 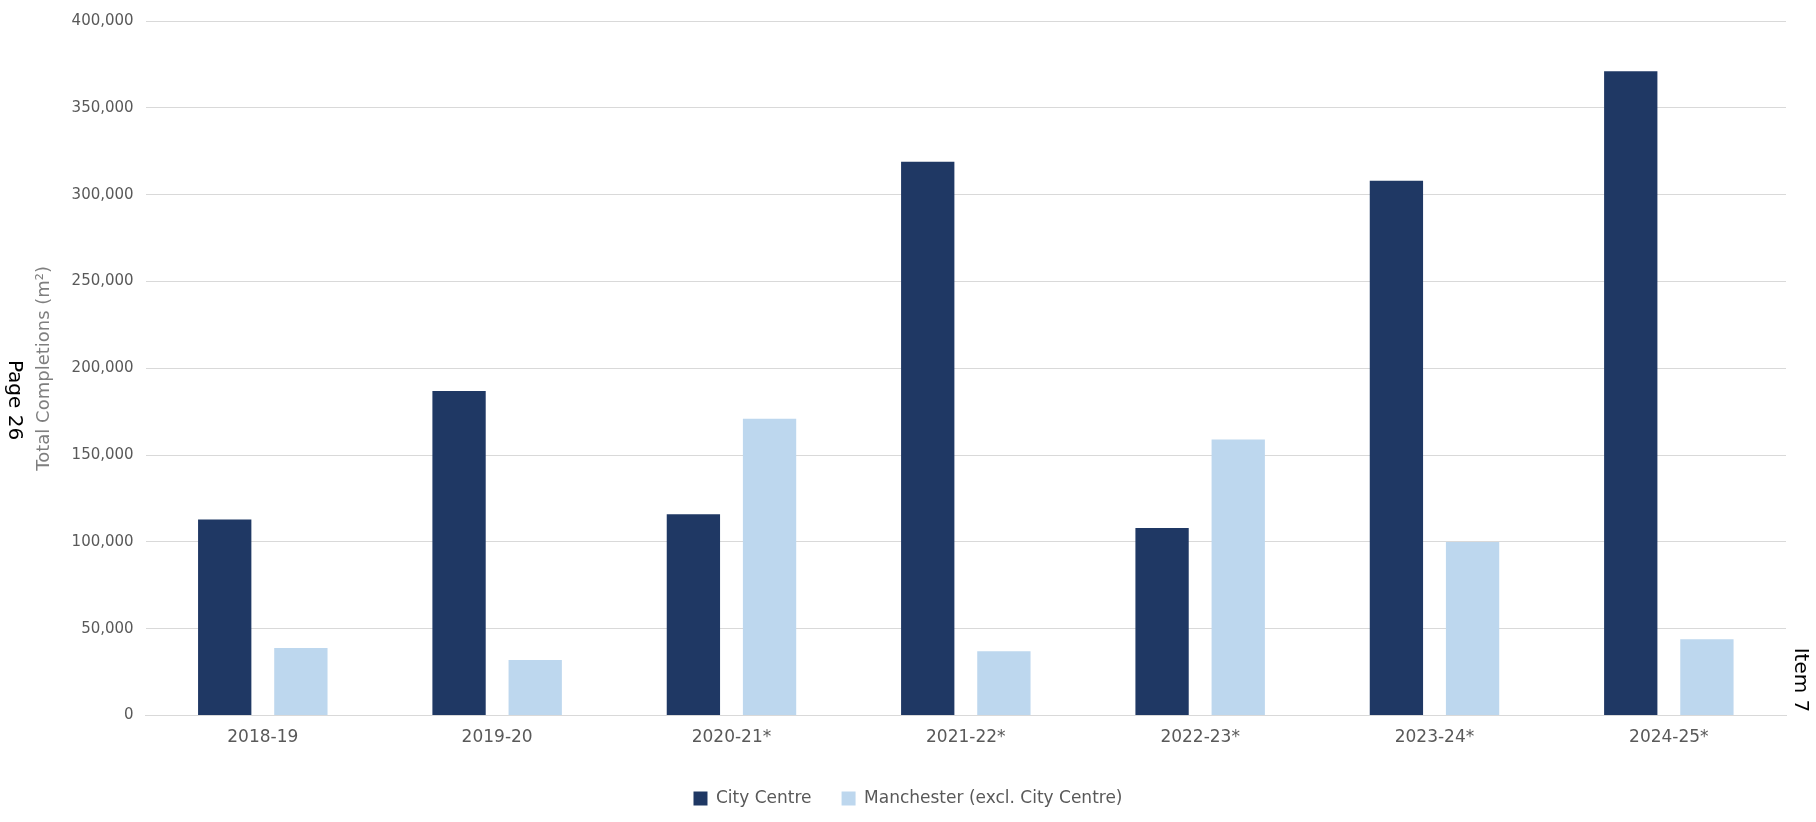 I want to click on x-tick-label: 2018-19, so click(x=263, y=736).